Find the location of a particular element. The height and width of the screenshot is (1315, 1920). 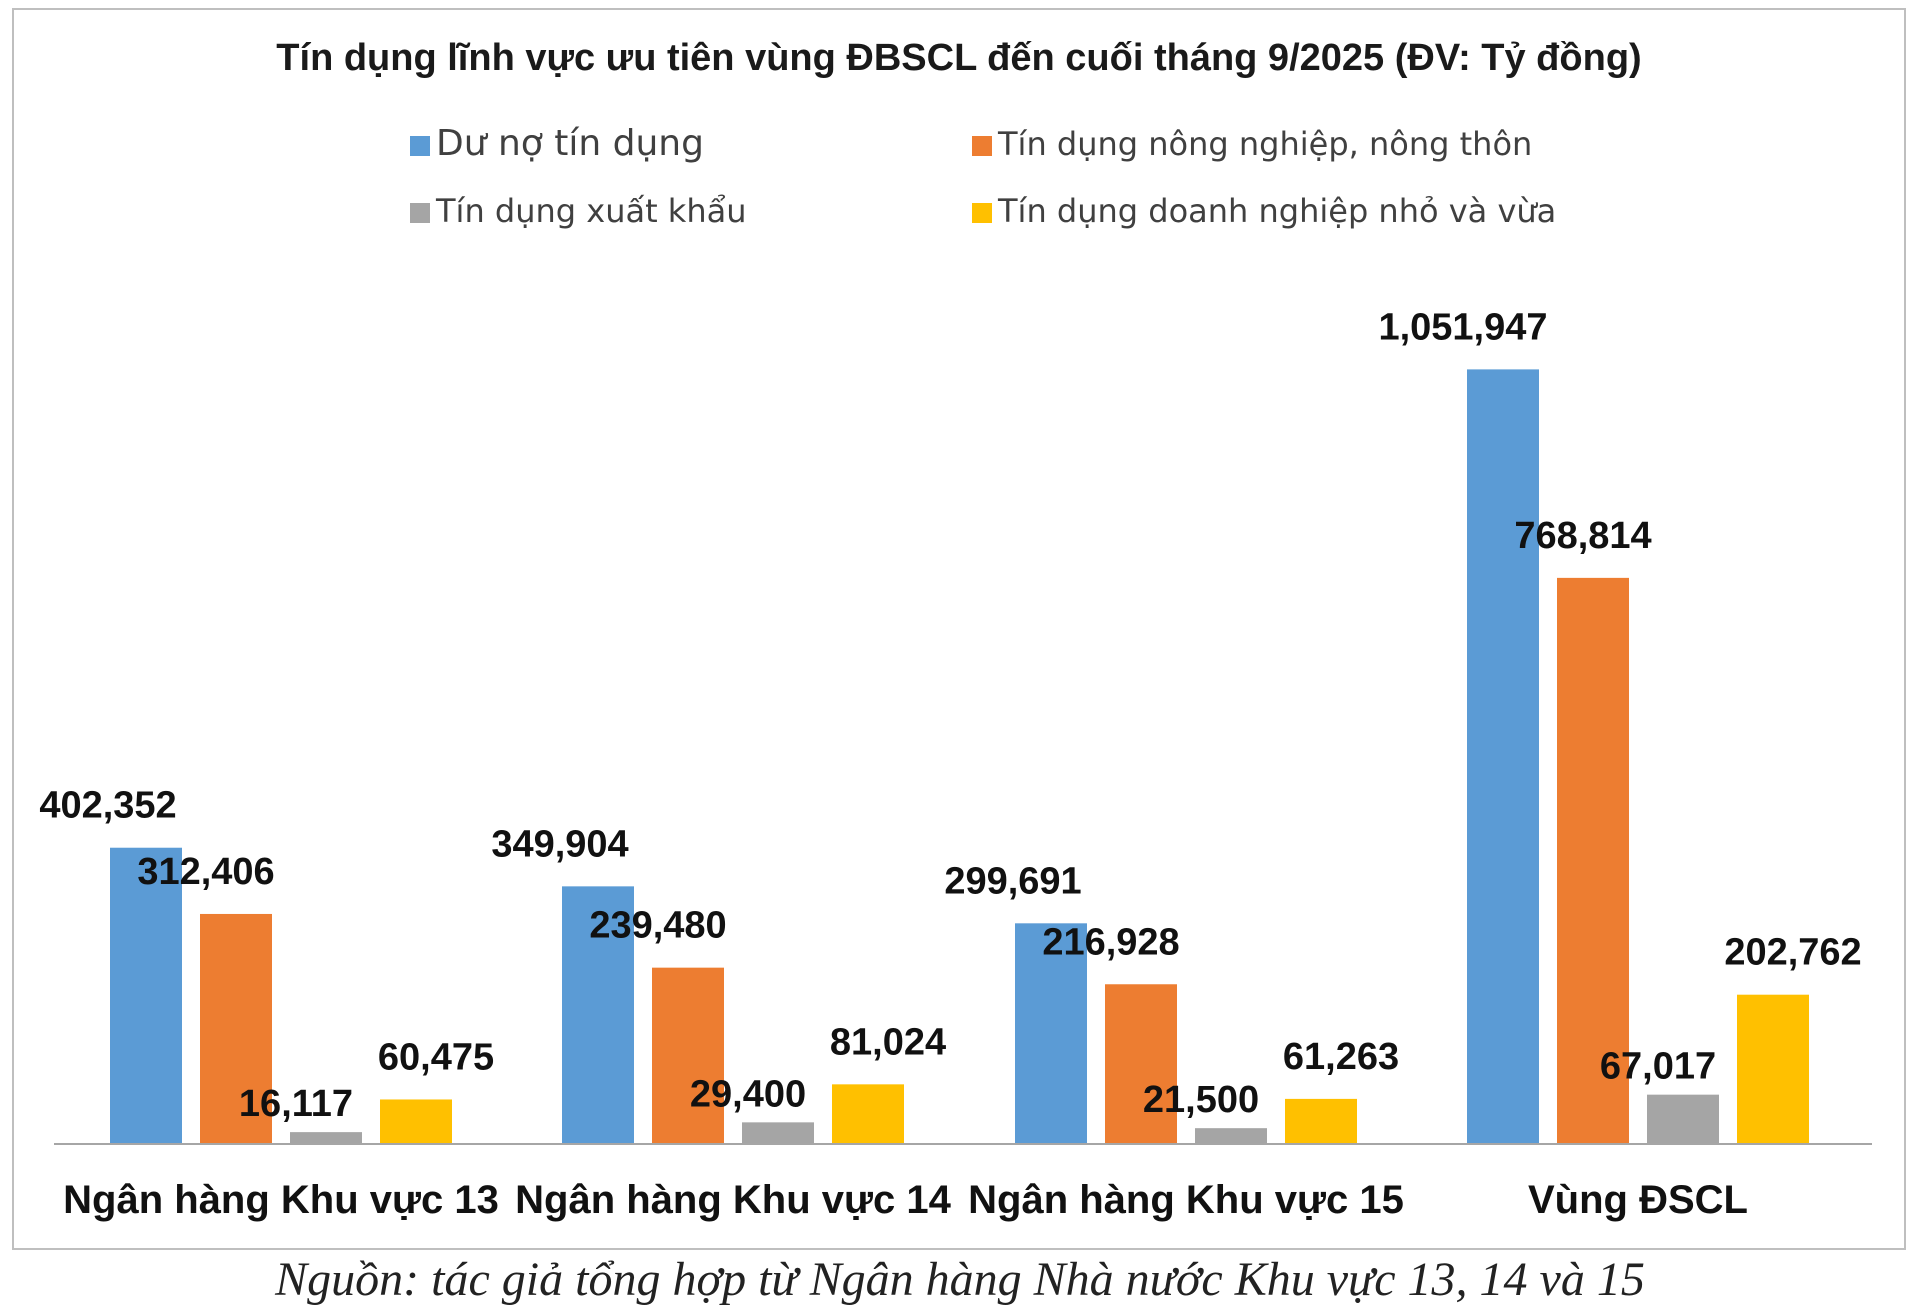

value-label-3-2: 216,928 is located at coordinates (1110, 942).